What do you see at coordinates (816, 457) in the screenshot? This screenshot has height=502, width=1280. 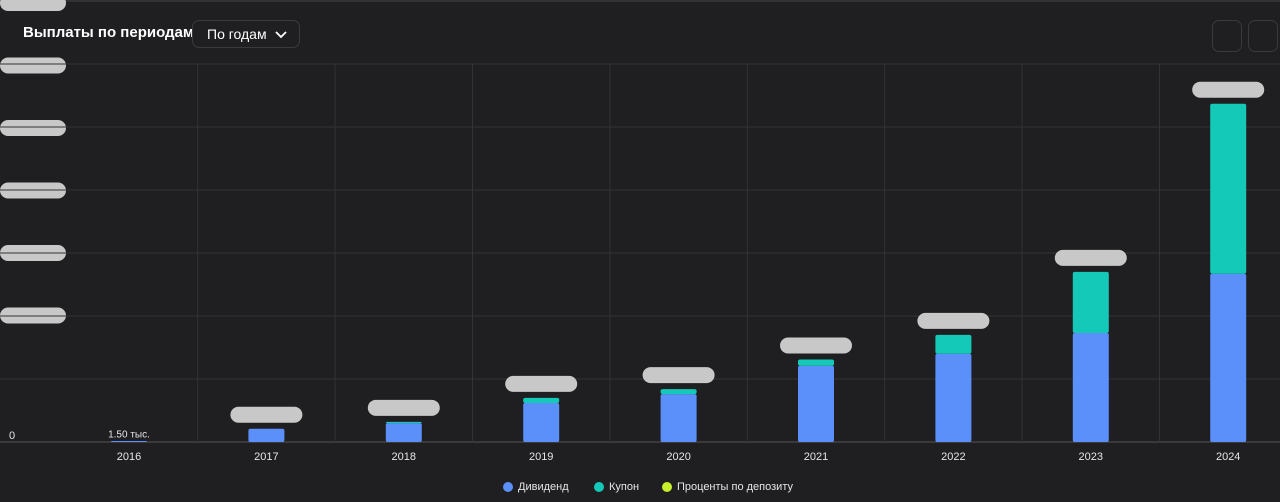 I see `x-tick-label: 2021` at bounding box center [816, 457].